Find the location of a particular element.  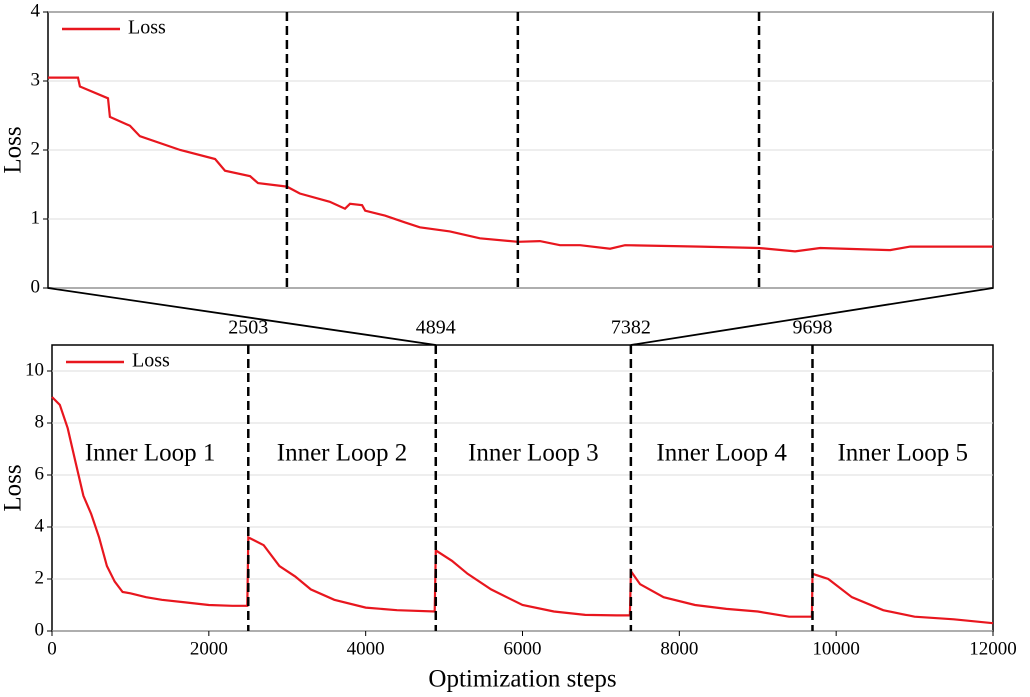

boundary-label: 7382 is located at coordinates (631, 328).